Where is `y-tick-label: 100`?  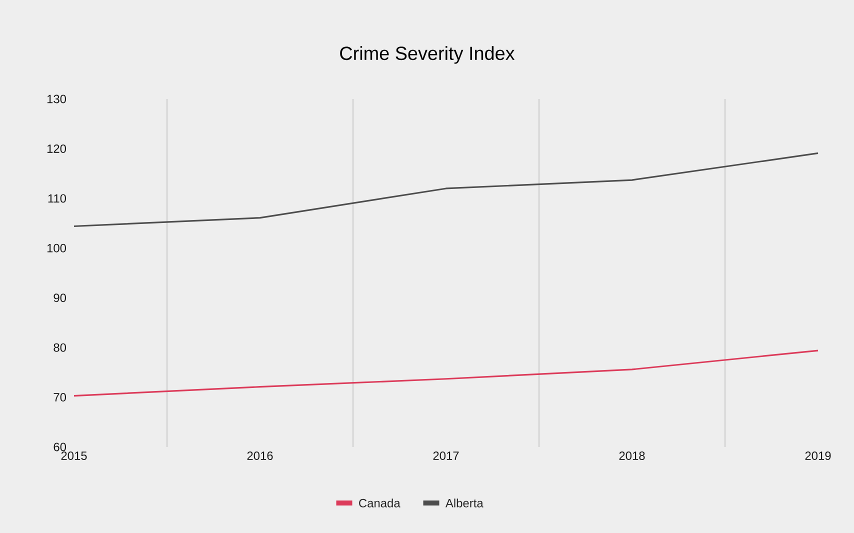 y-tick-label: 100 is located at coordinates (56, 248).